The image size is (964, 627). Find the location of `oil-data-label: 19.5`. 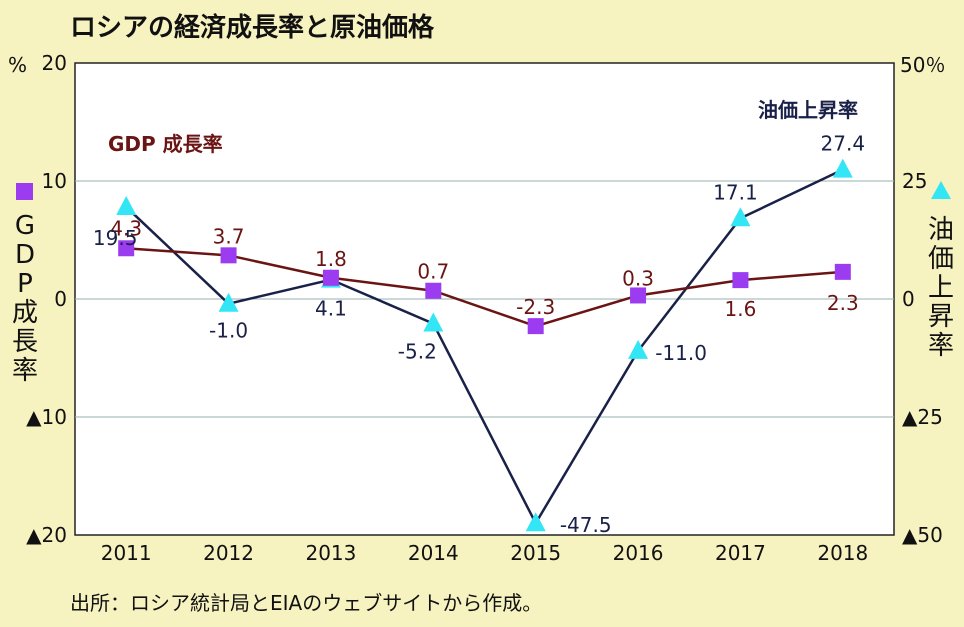

oil-data-label: 19.5 is located at coordinates (115, 238).